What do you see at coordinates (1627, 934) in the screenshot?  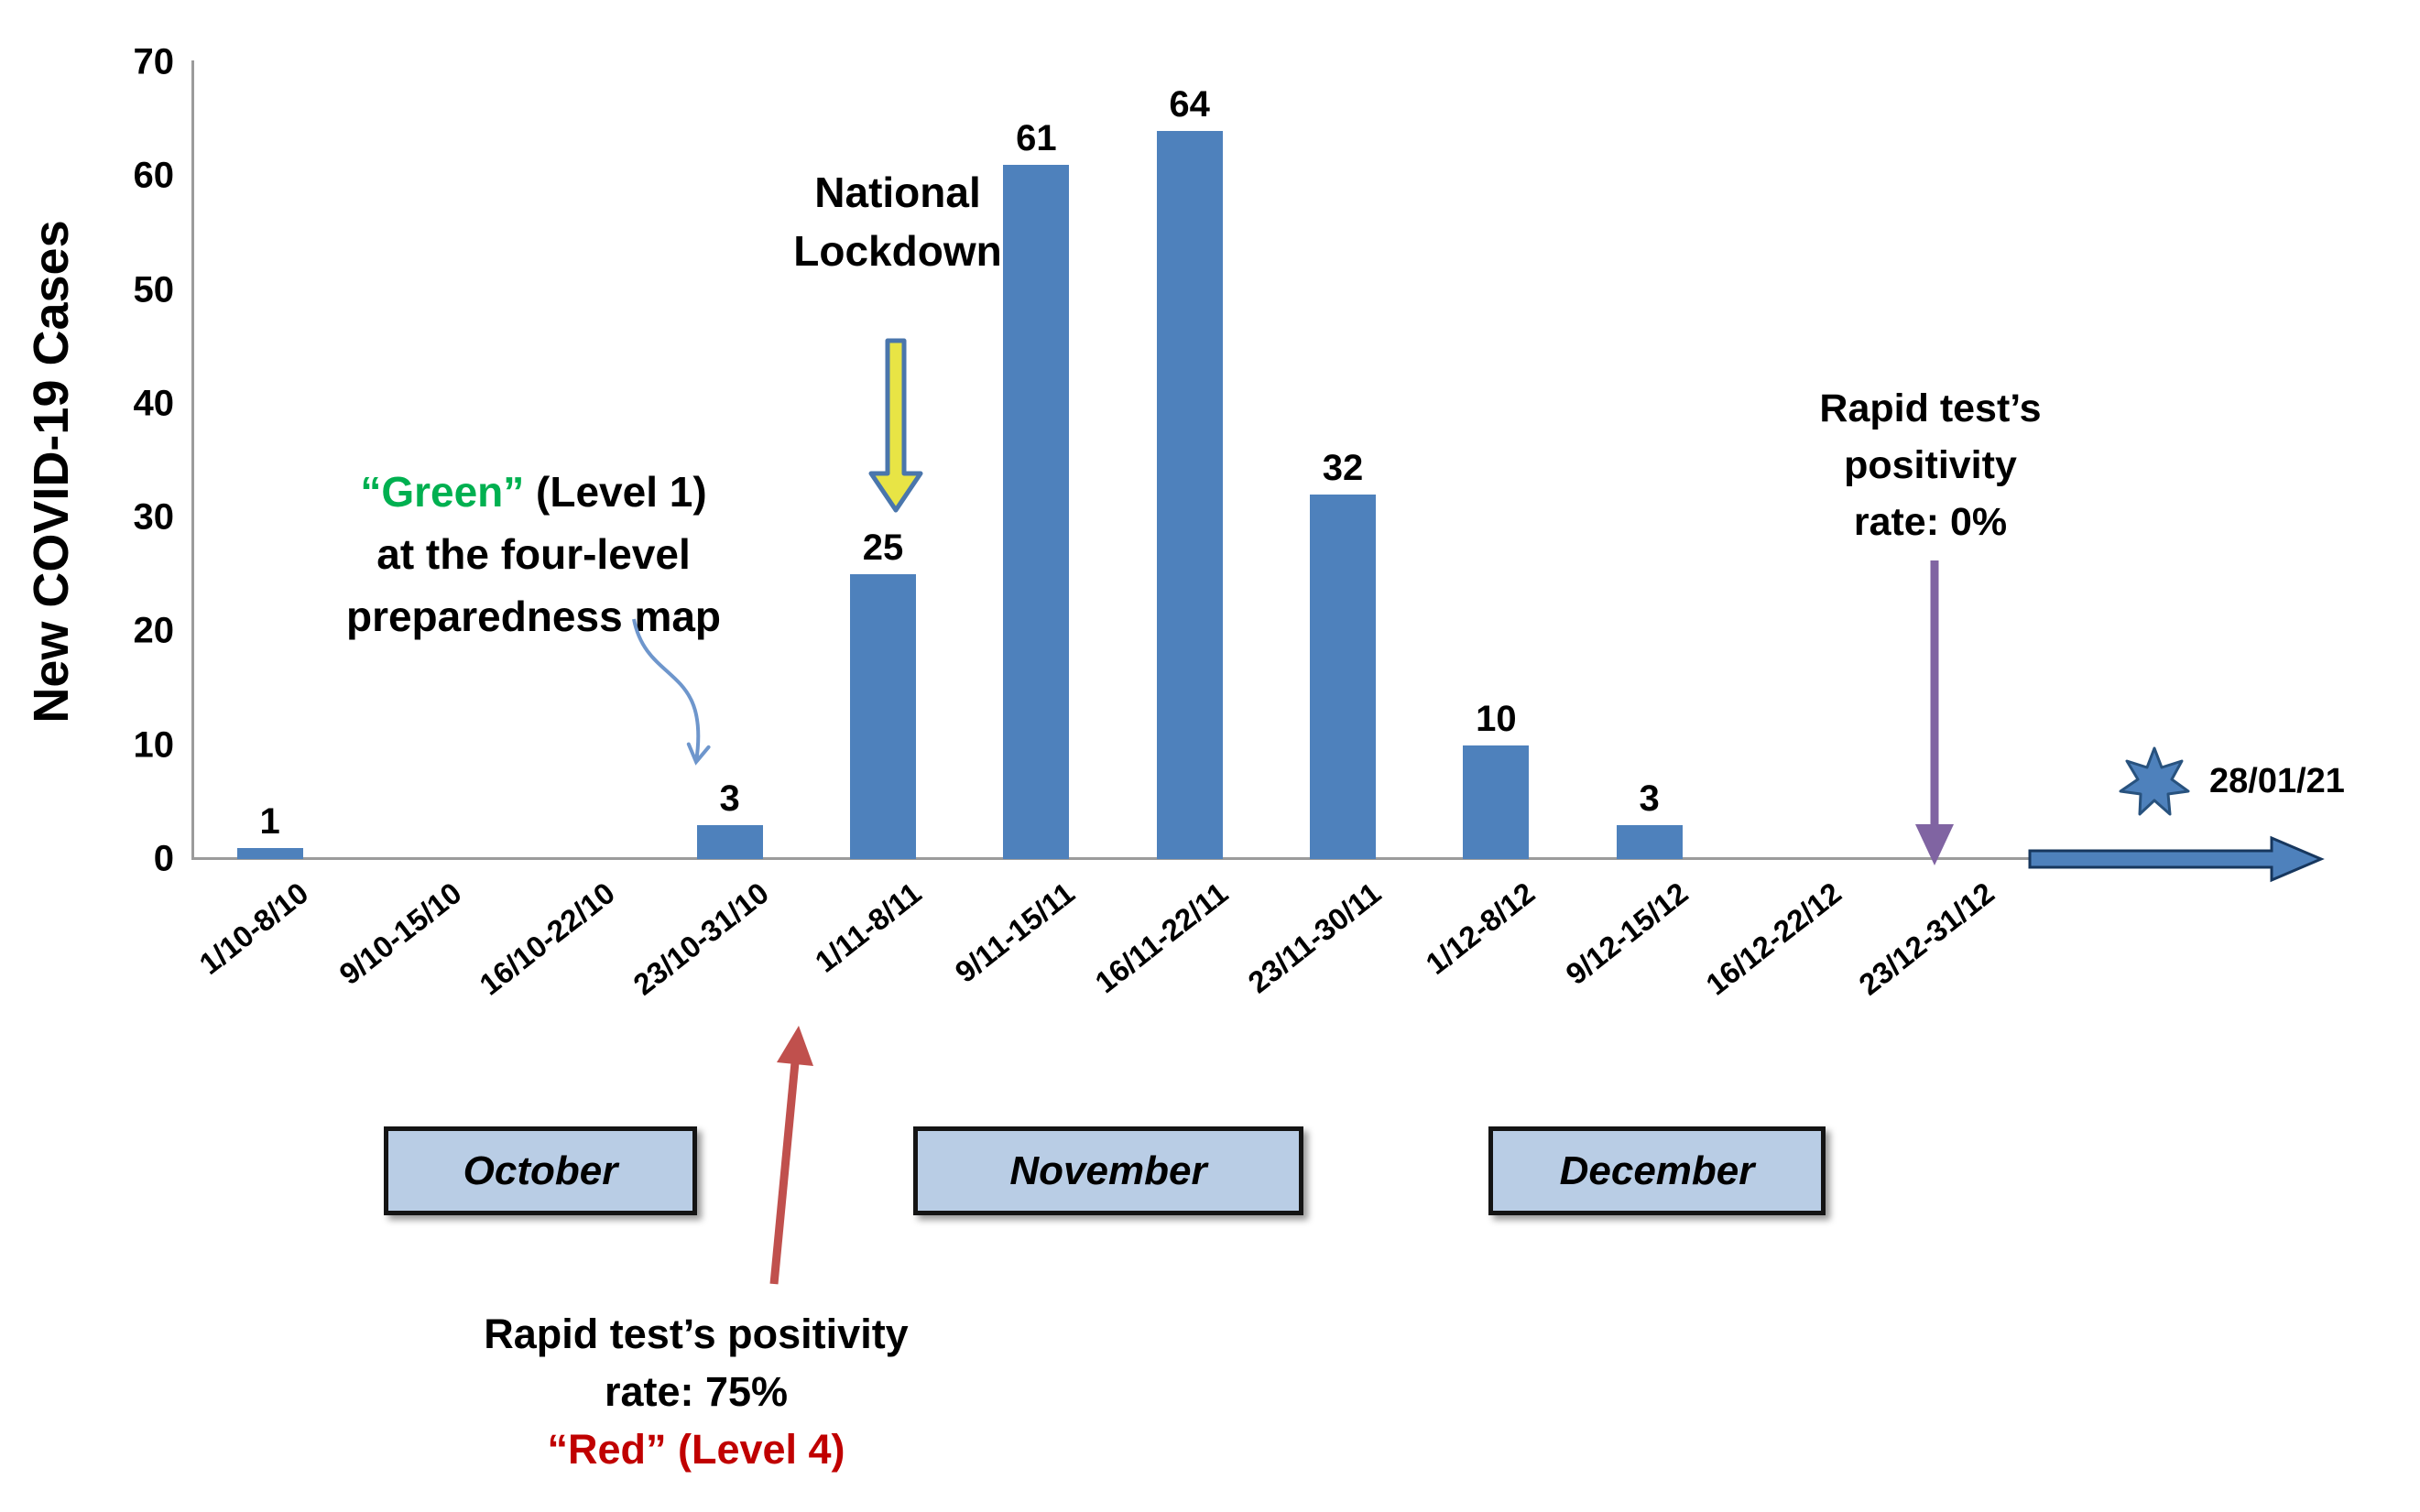 I see `x-tick-label: 9/12-15/12` at bounding box center [1627, 934].